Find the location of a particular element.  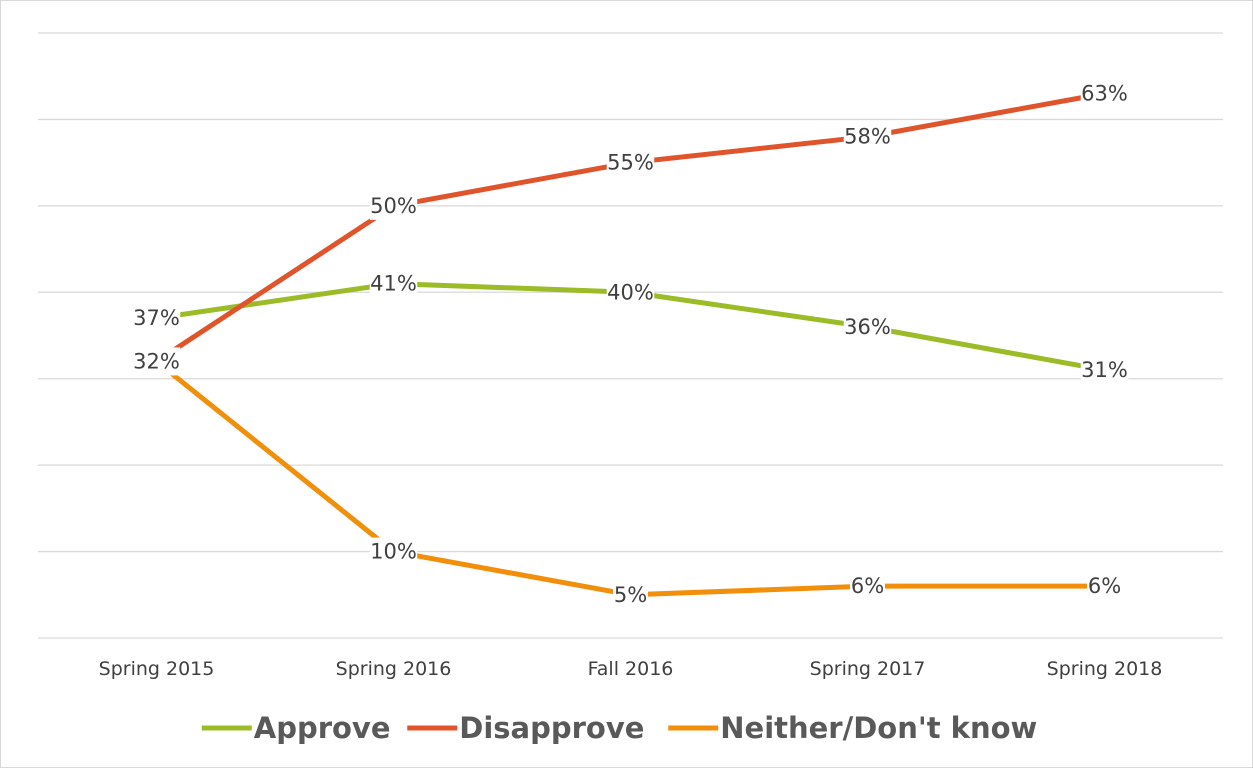

data-label-group: 50% is located at coordinates (393, 205).